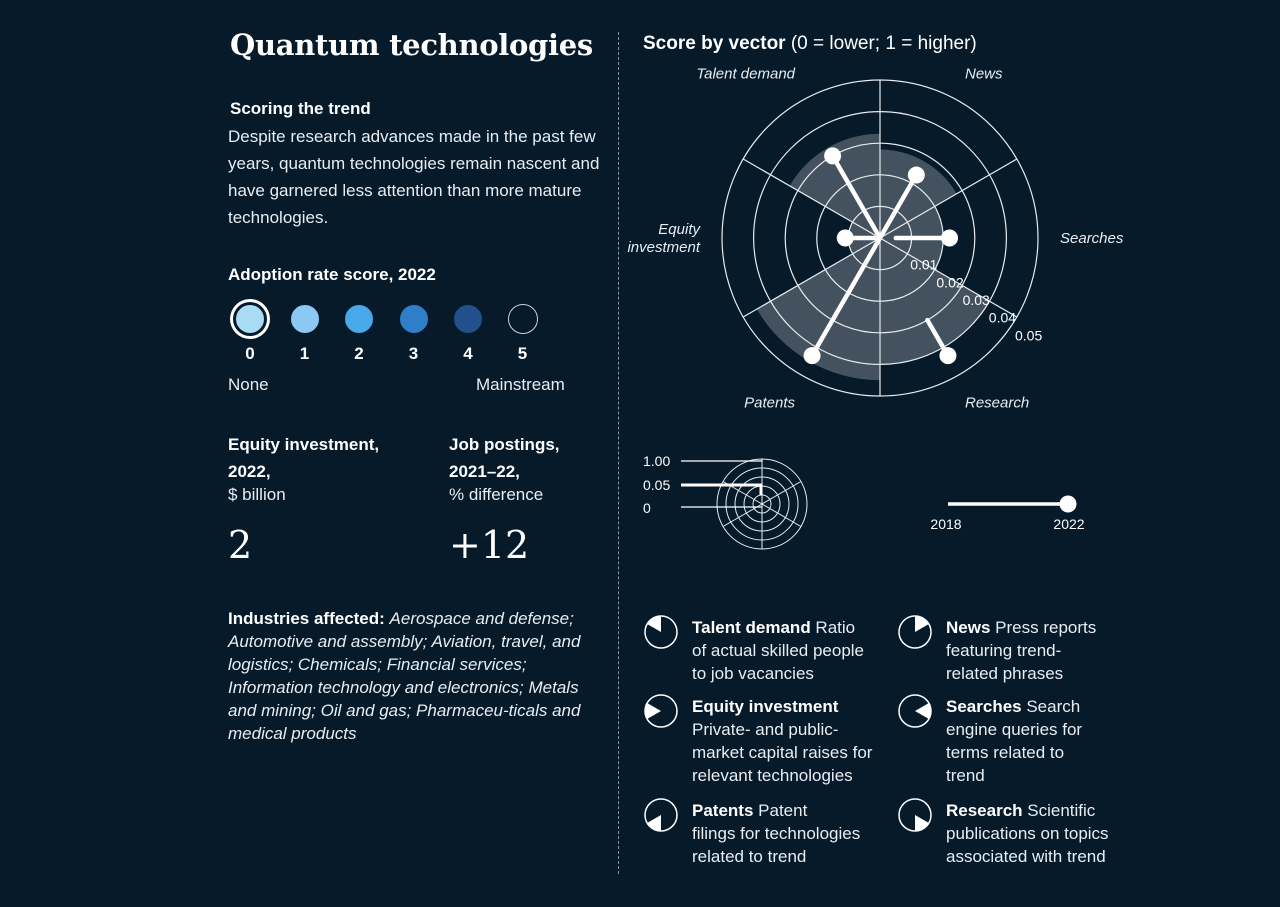 The height and width of the screenshot is (907, 1280). What do you see at coordinates (496, 494) in the screenshot?
I see `jobs-unit: % difference` at bounding box center [496, 494].